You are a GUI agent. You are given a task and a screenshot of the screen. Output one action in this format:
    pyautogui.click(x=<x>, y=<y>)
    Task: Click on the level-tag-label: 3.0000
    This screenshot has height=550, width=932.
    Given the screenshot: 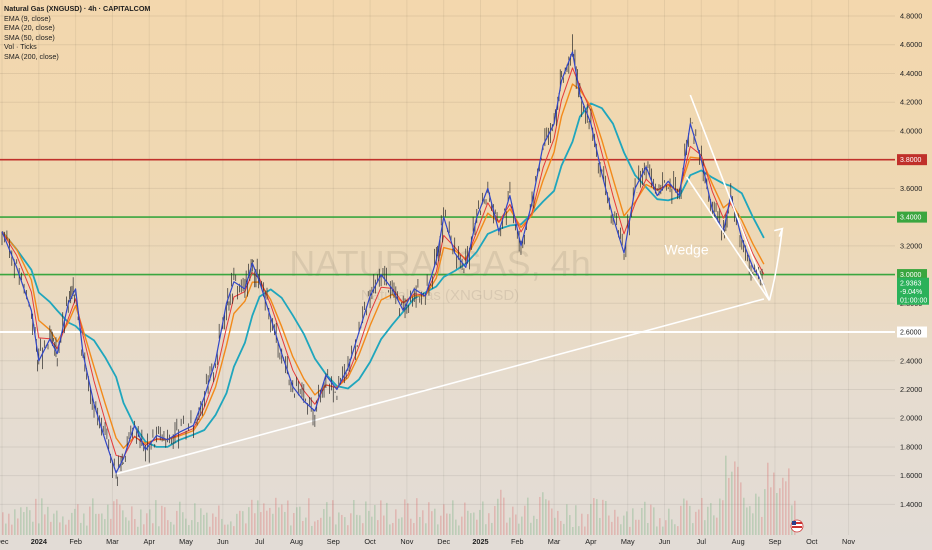 What is the action you would take?
    pyautogui.click(x=911, y=275)
    